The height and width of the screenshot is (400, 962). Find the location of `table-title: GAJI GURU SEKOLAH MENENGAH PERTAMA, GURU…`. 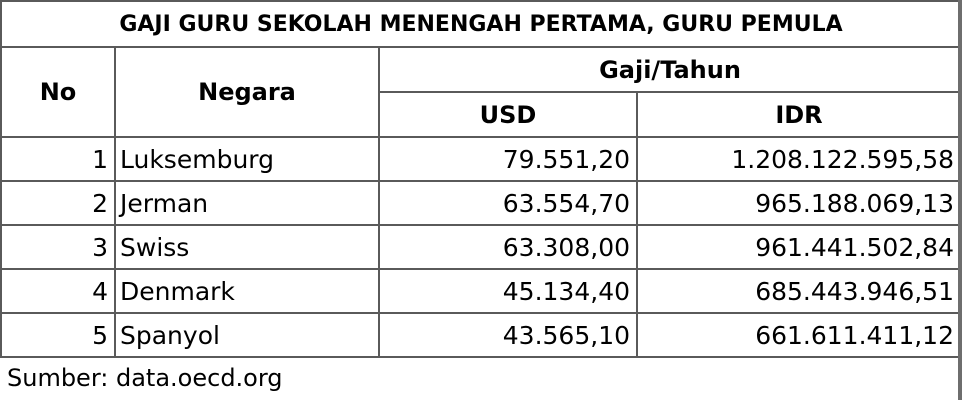

table-title: GAJI GURU SEKOLAH MENENGAH PERTAMA, GURU… is located at coordinates (481, 24).